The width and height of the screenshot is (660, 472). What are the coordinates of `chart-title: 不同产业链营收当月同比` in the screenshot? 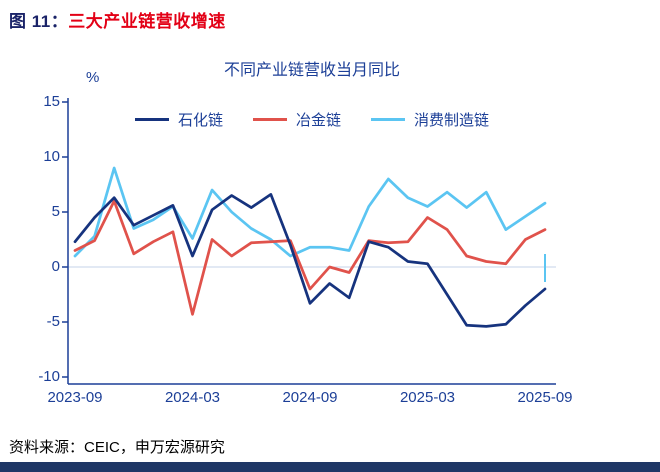 It's located at (311, 70).